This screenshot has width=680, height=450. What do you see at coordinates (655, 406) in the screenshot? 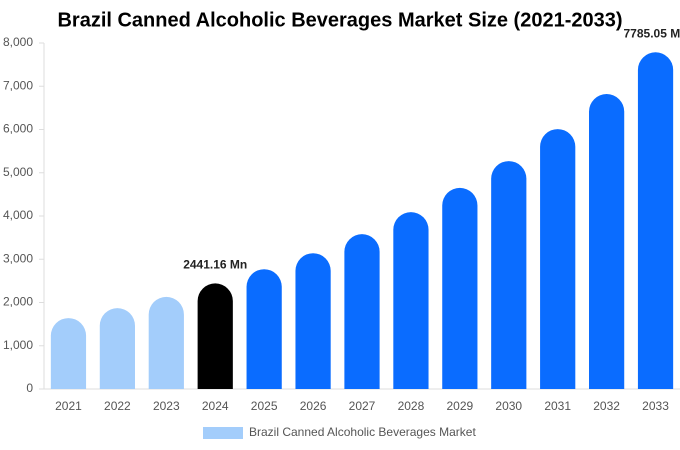
I see `x-tick-label: 2033` at bounding box center [655, 406].